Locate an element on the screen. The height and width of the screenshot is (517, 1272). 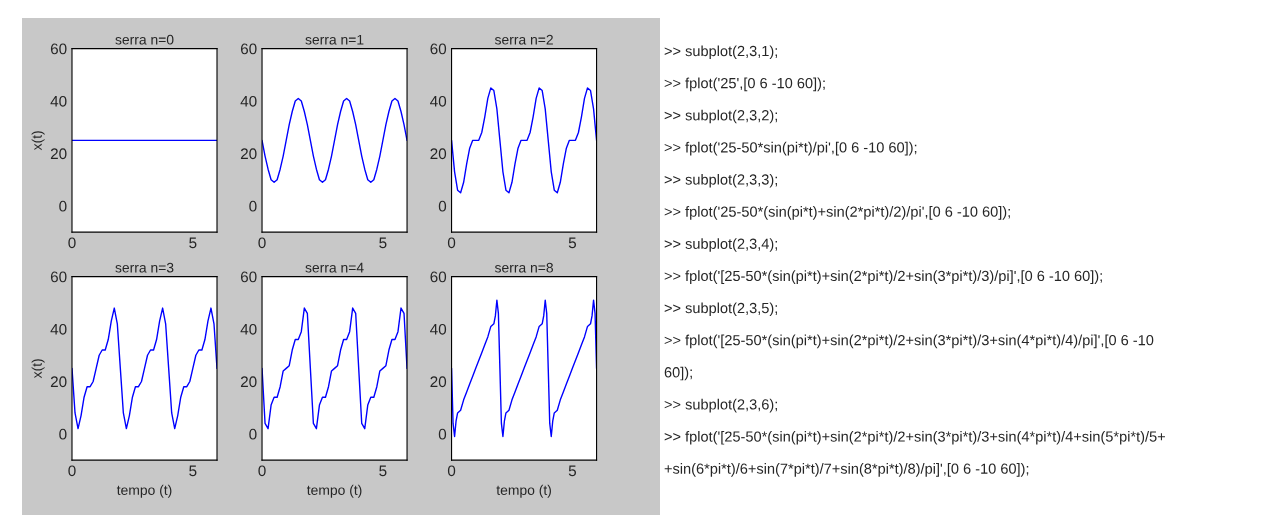
chart-title: serra n=8 is located at coordinates (523, 267).